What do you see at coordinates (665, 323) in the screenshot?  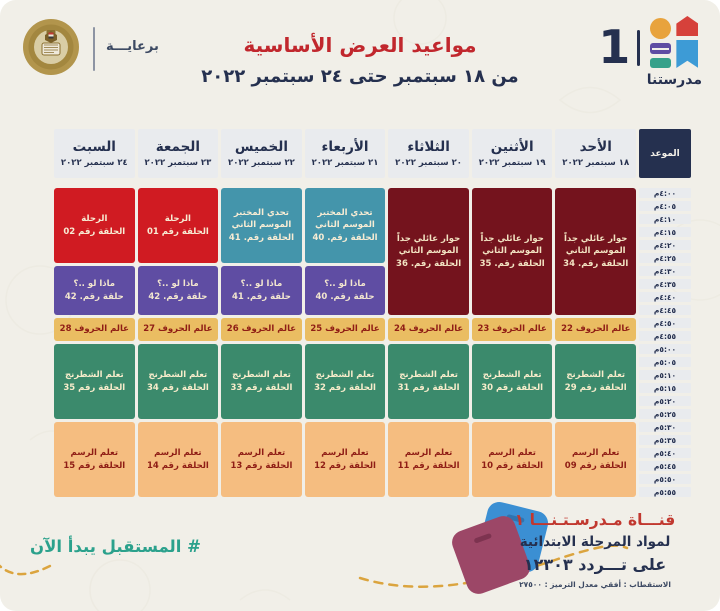 I see `time-slot: ٤:٥٠م` at bounding box center [665, 323].